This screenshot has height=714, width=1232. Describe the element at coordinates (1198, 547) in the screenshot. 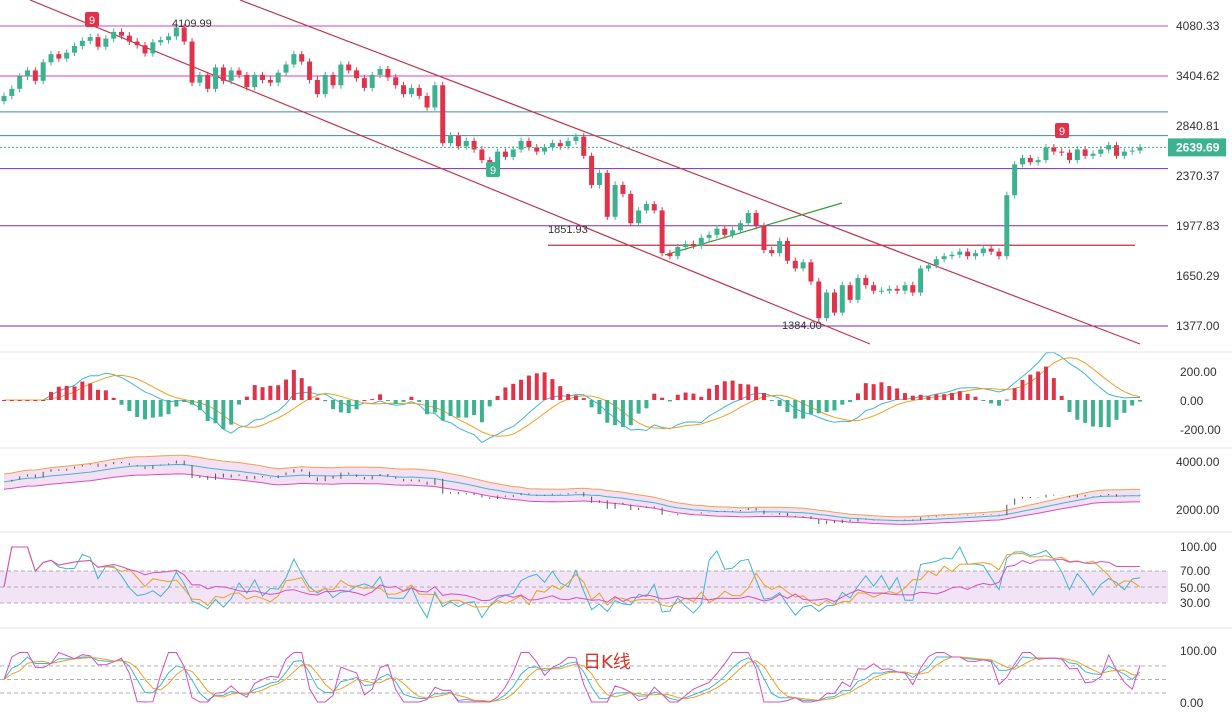

I see `rsi-axis-tick: 100.00` at that location.